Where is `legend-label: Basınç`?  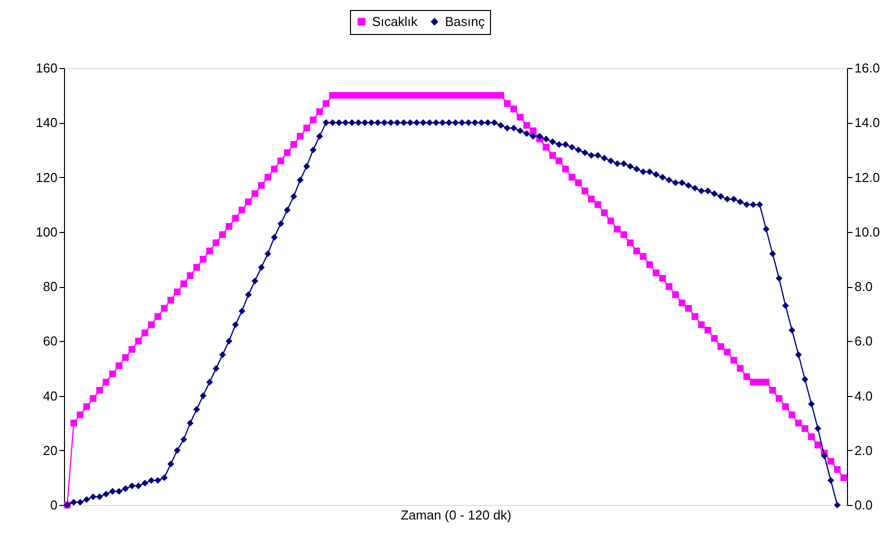 legend-label: Basınç is located at coordinates (465, 21).